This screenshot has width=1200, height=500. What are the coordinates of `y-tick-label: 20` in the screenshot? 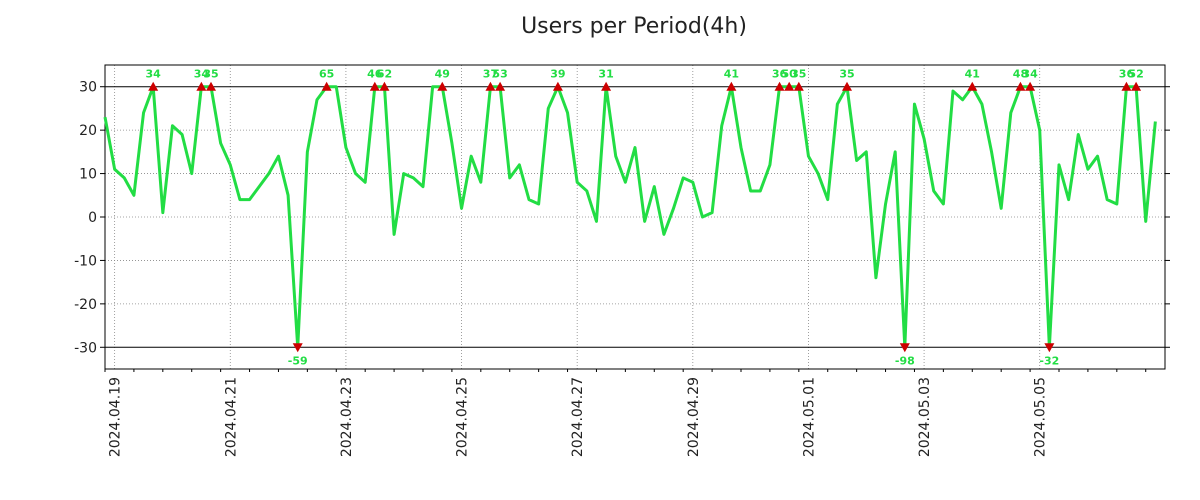 It's located at (88, 131).